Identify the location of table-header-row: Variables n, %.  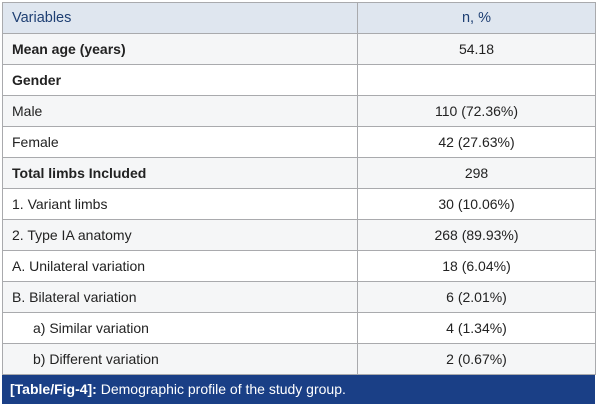
(299, 18).